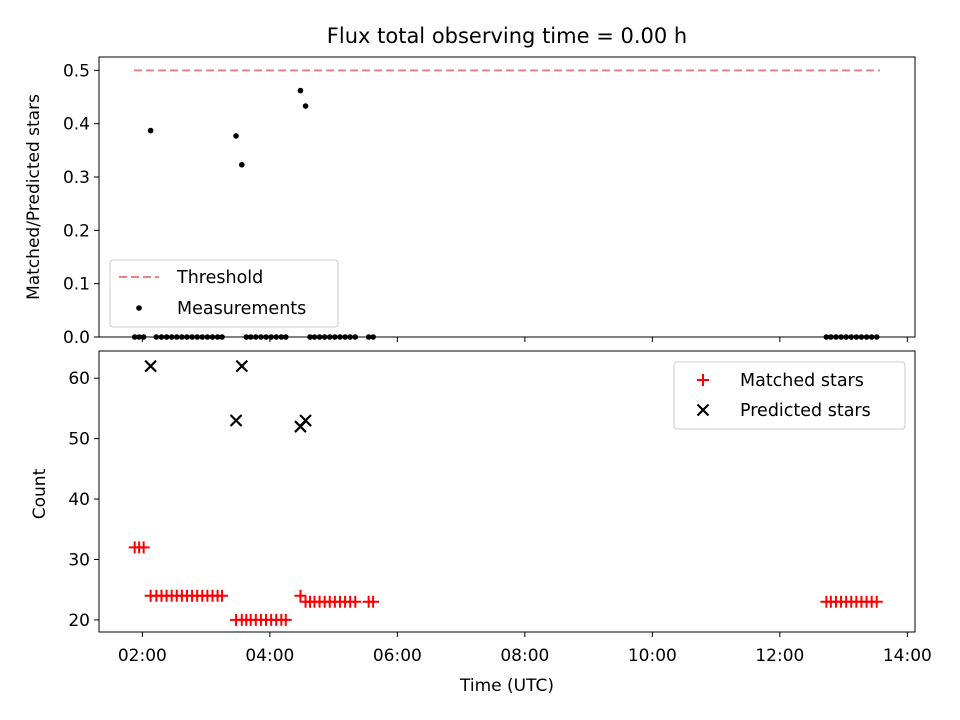 Image resolution: width=960 pixels, height=720 pixels. I want to click on x-tick-label: 02:00, so click(142, 656).